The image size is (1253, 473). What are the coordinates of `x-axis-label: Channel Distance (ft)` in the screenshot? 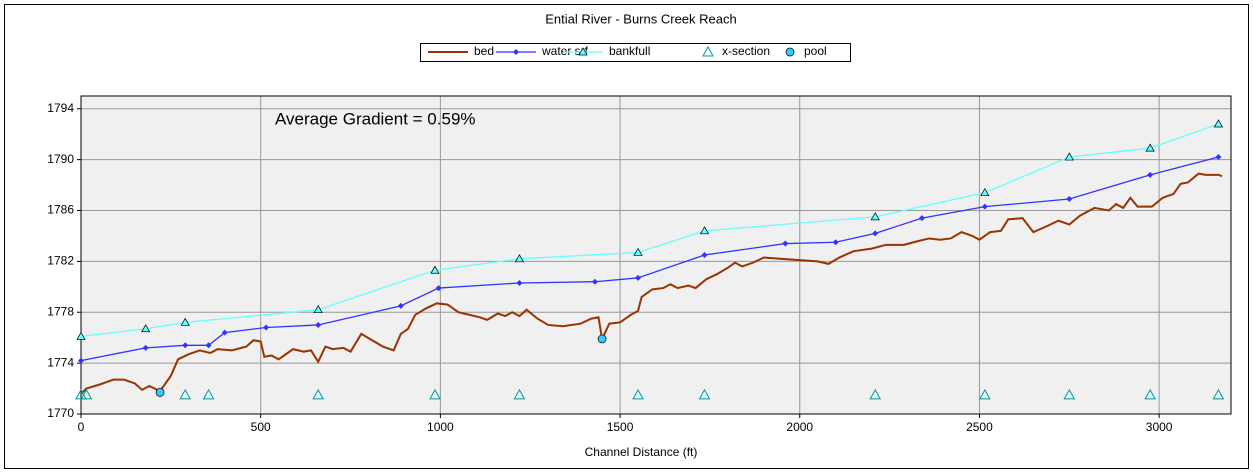 It's located at (641, 452).